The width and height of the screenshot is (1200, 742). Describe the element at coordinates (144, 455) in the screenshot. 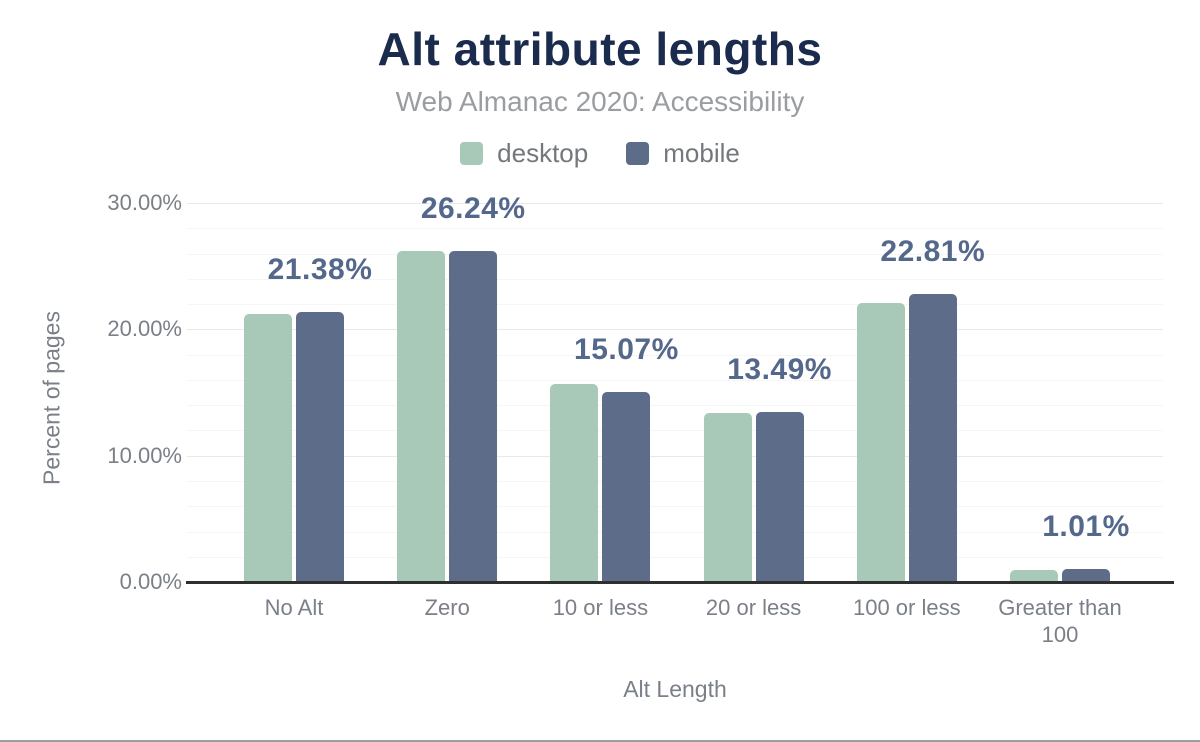

I see `y-tick-label: 10.00%` at that location.